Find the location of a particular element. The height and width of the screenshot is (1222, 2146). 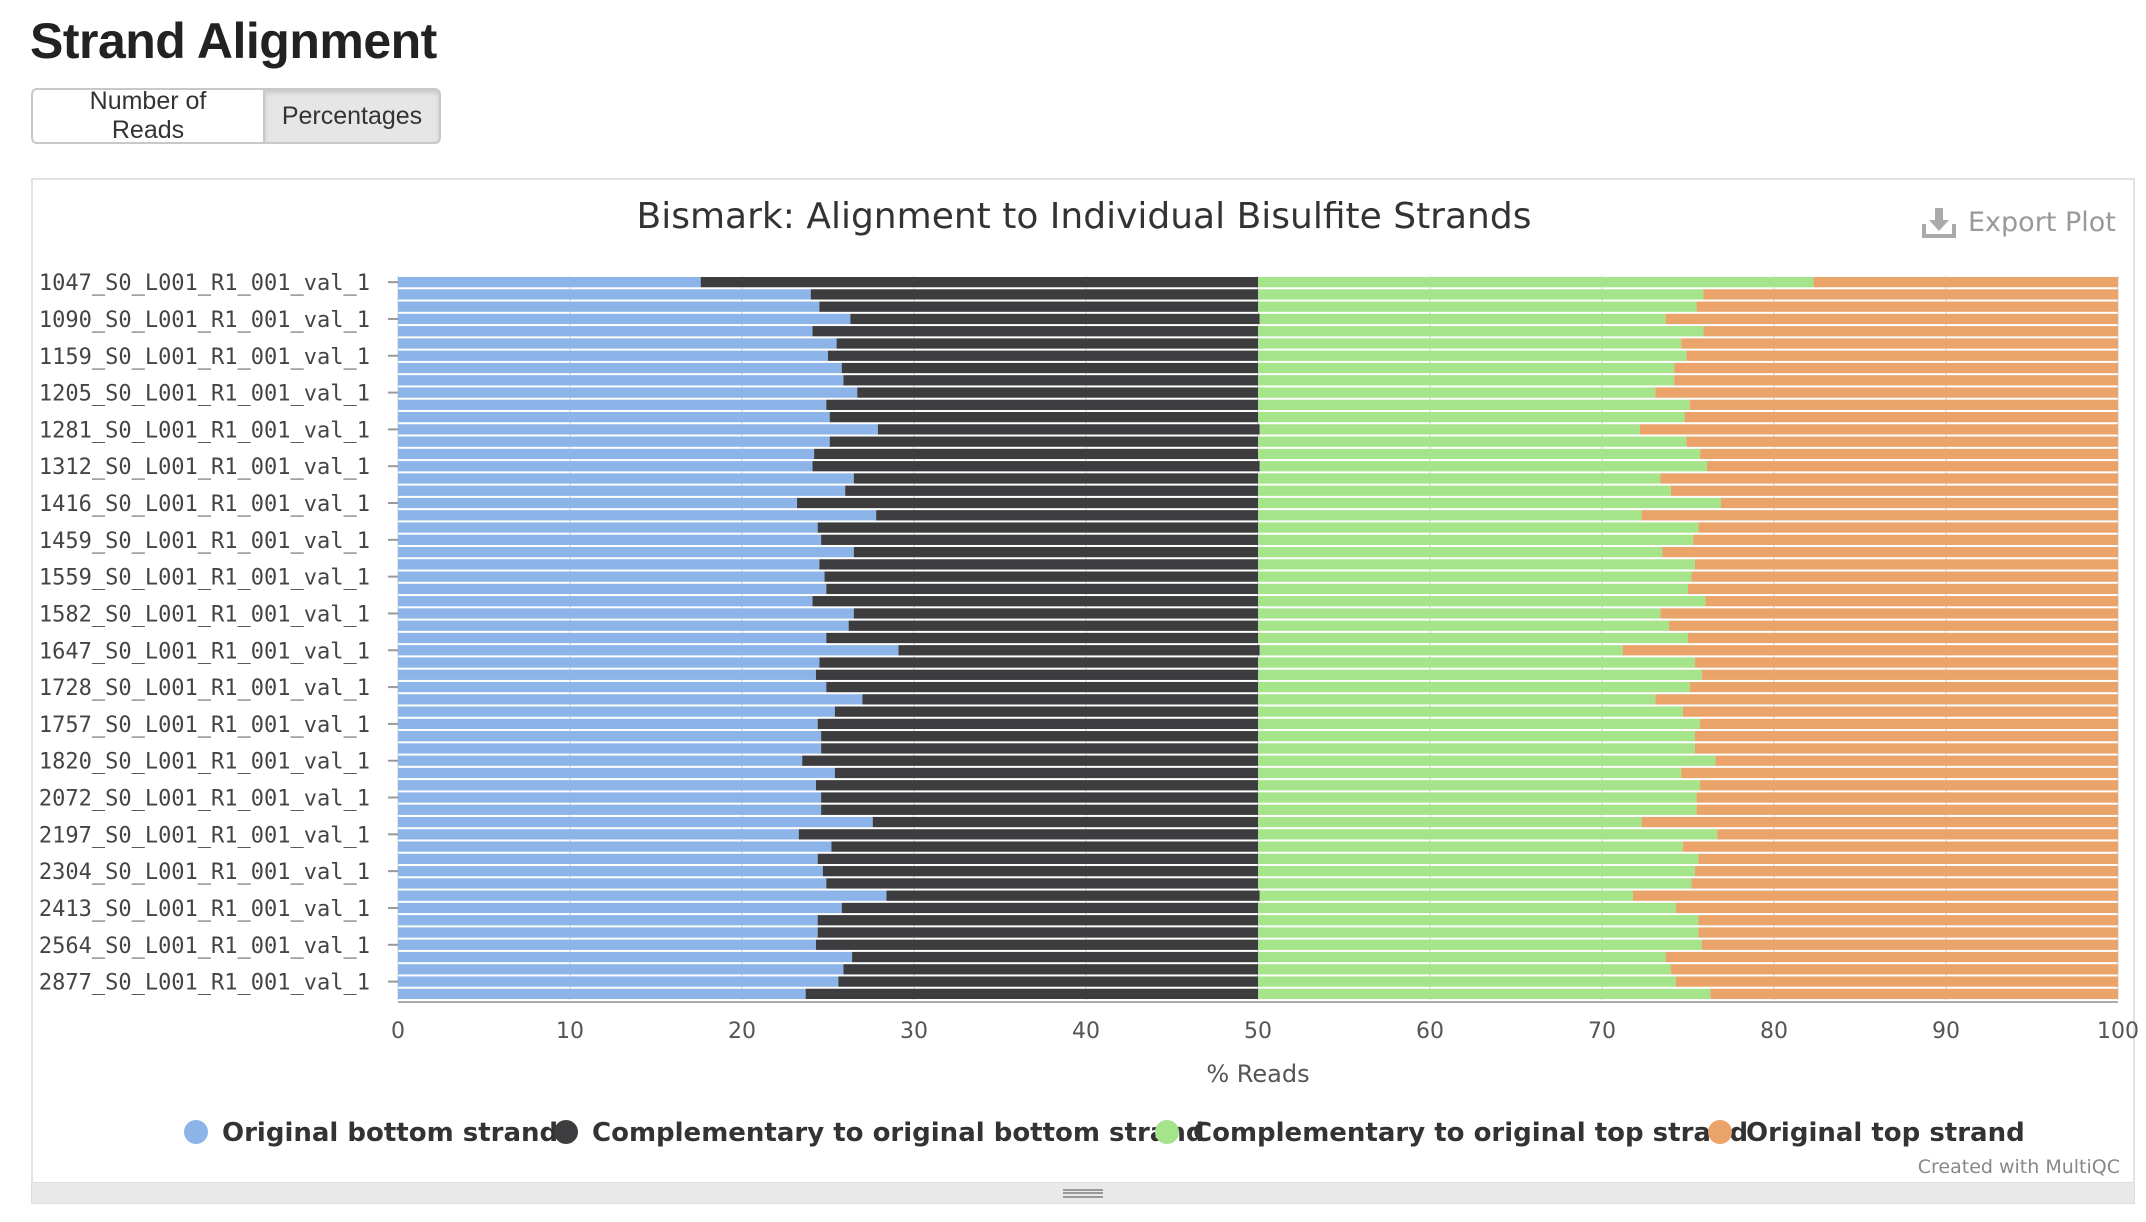

y-tick-label: 1416_S0_L001_R1_001_val_1 is located at coordinates (204, 504).